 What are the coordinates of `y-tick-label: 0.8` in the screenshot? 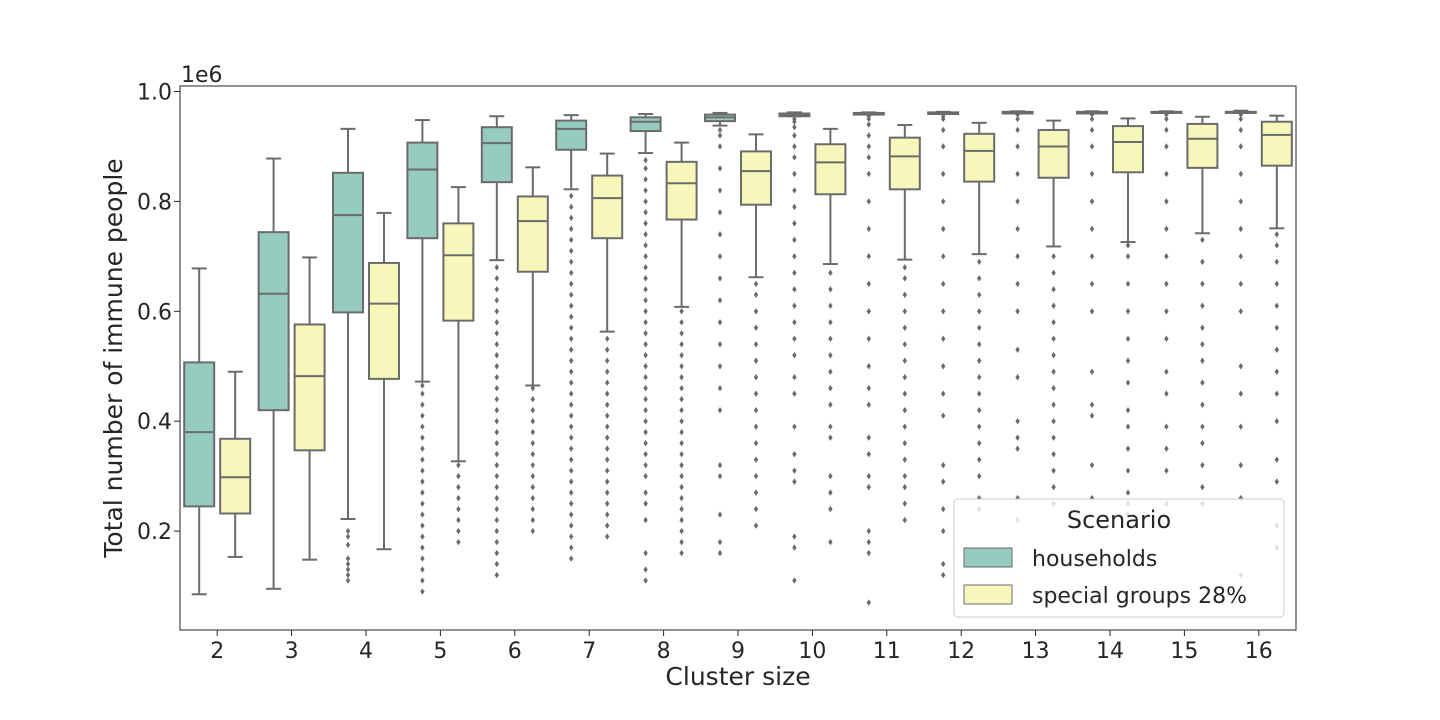 It's located at (154, 202).